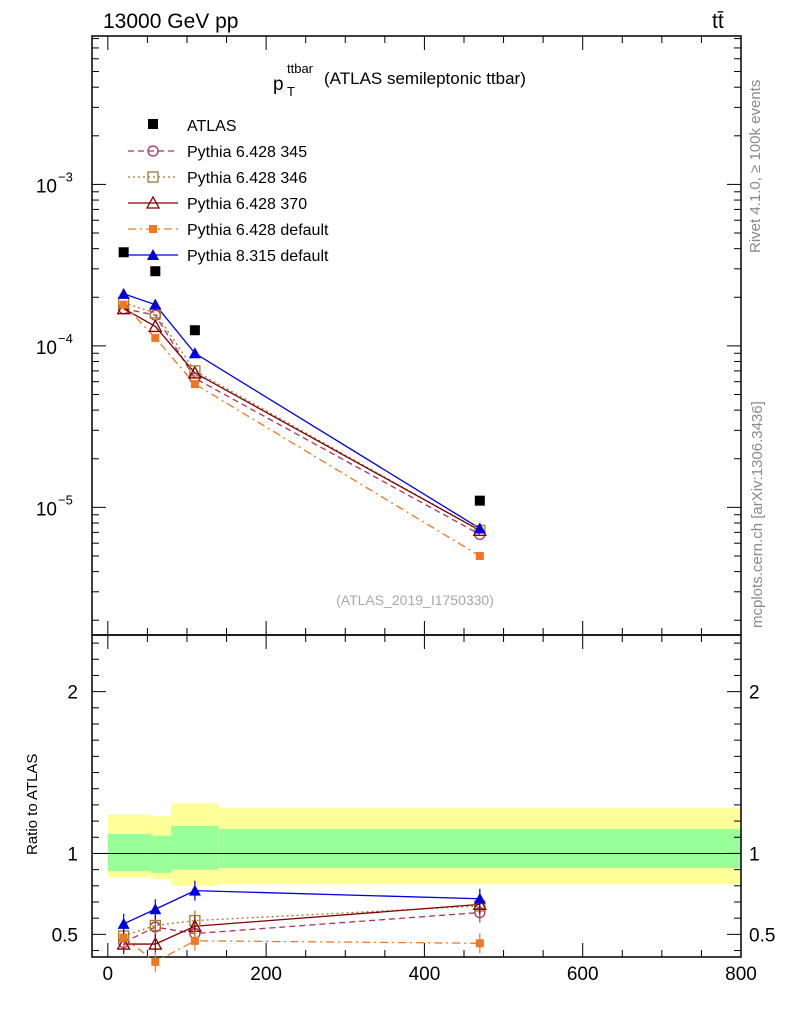 Image resolution: width=786 pixels, height=1024 pixels. Describe the element at coordinates (754, 693) in the screenshot. I see `ratio-y-tick-label-right: 2` at that location.